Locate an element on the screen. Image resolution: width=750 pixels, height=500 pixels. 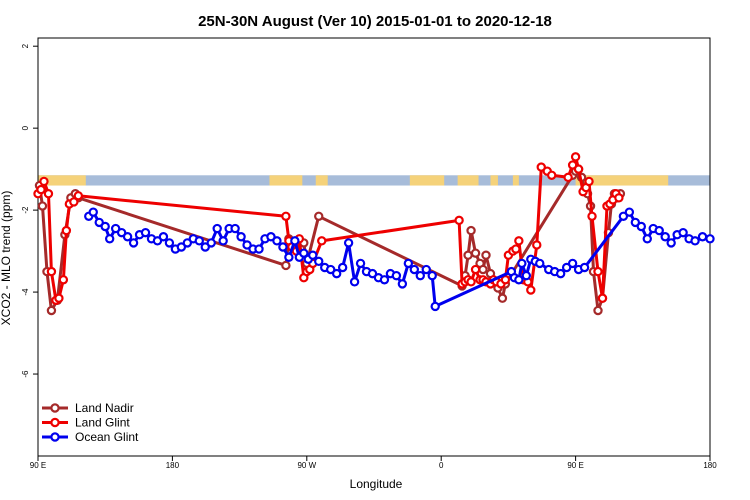
legend-label: Ocean Glint is located at coordinates (107, 437).